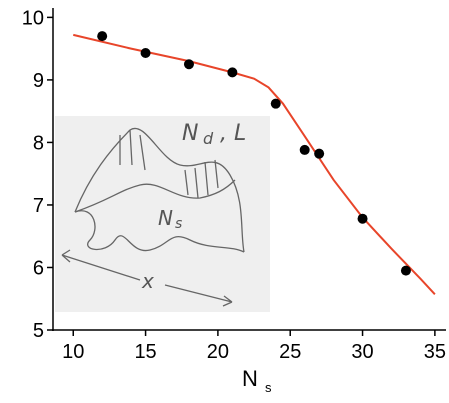 The image size is (449, 403). Describe the element at coordinates (290, 352) in the screenshot. I see `x-tick-label: 25` at that location.